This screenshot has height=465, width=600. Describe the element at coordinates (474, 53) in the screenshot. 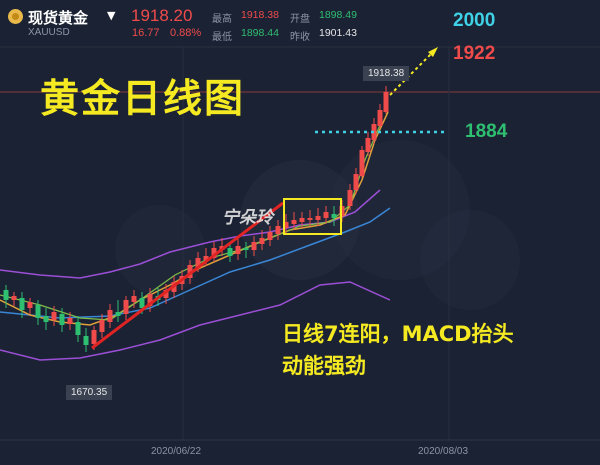

I see `target-mid-level: 1922` at that location.